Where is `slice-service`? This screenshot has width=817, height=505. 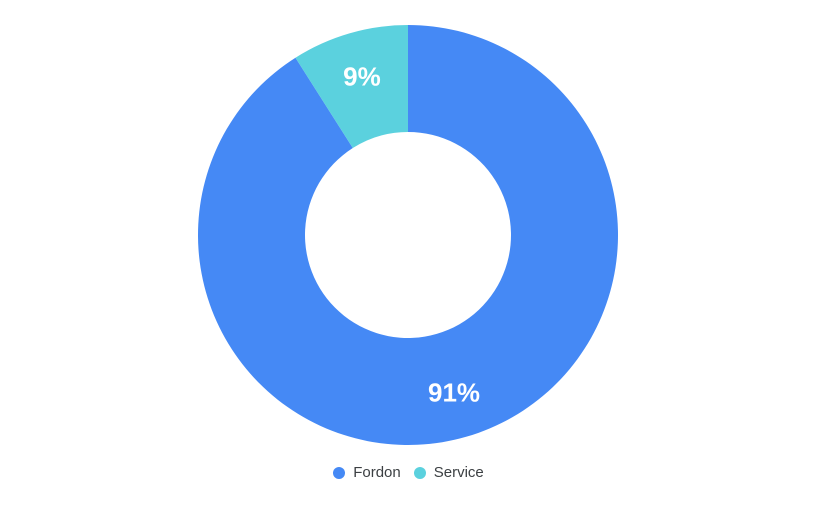
slice-service is located at coordinates (351, 87).